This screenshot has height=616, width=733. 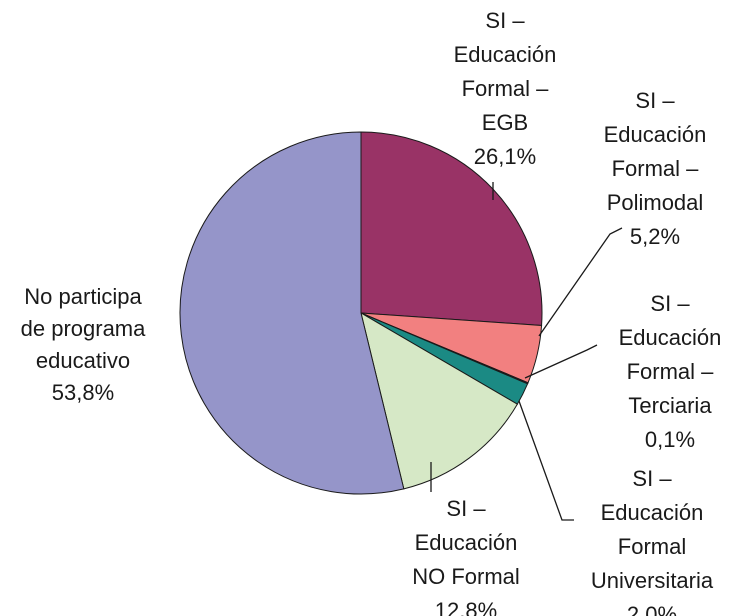 I want to click on value-label: 2,0%, so click(x=652, y=609).